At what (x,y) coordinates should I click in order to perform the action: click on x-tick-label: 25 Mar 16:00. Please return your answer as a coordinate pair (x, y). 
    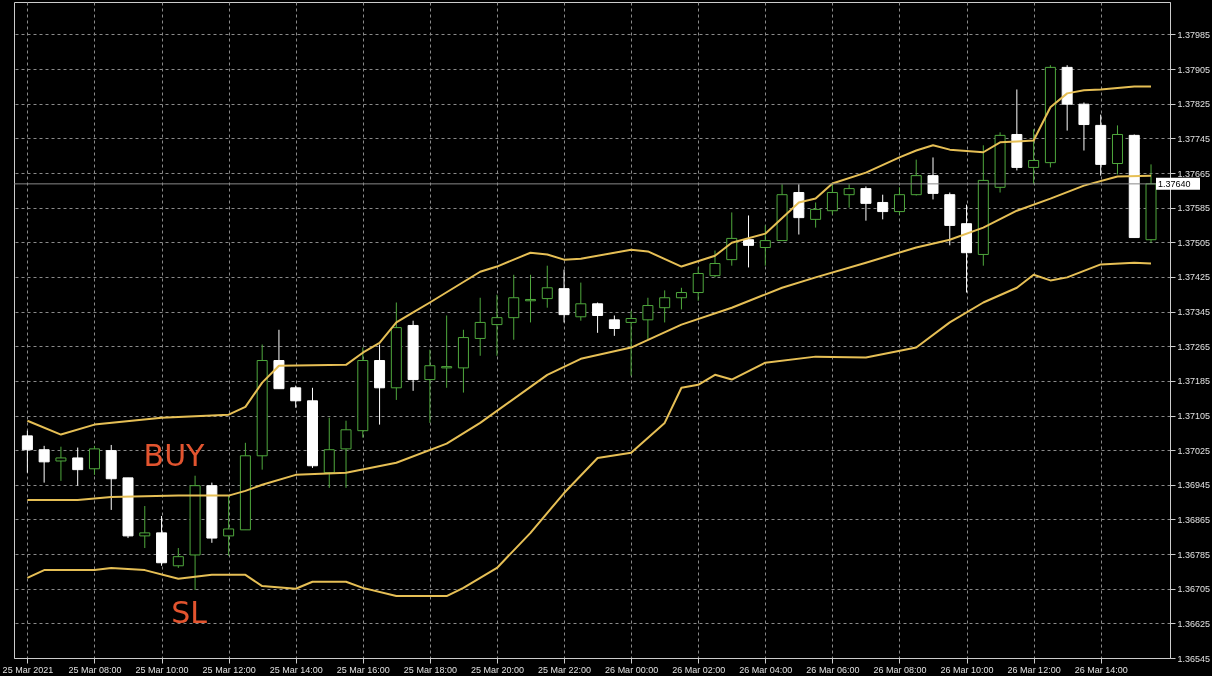
    Looking at the image, I should click on (363, 669).